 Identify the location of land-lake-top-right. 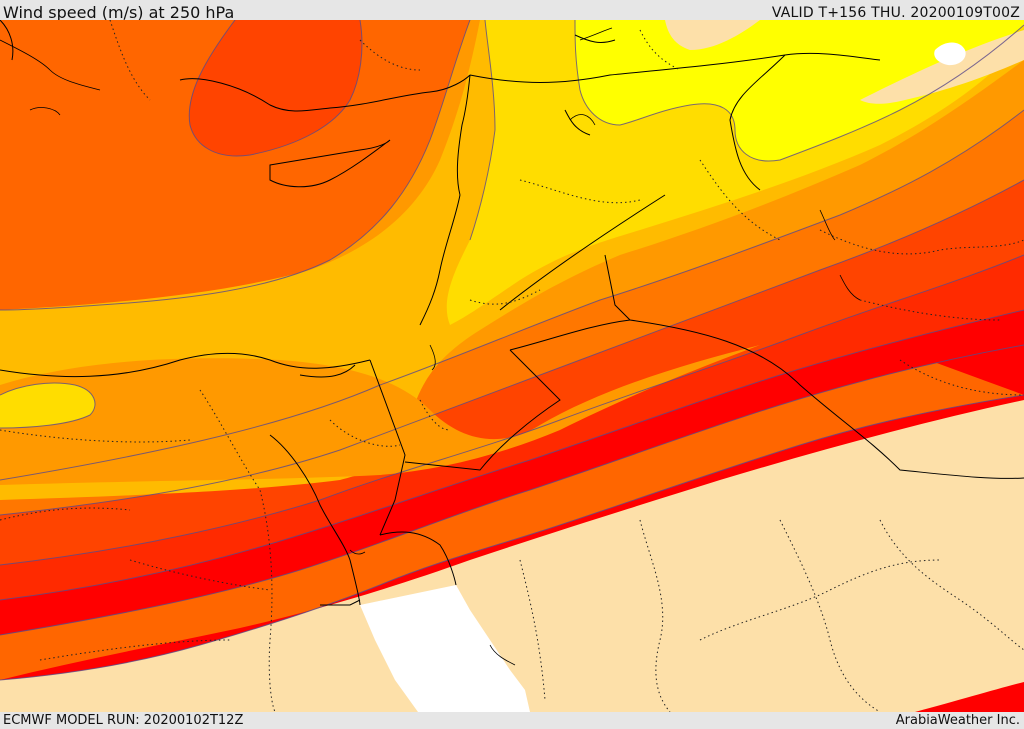
(950, 54).